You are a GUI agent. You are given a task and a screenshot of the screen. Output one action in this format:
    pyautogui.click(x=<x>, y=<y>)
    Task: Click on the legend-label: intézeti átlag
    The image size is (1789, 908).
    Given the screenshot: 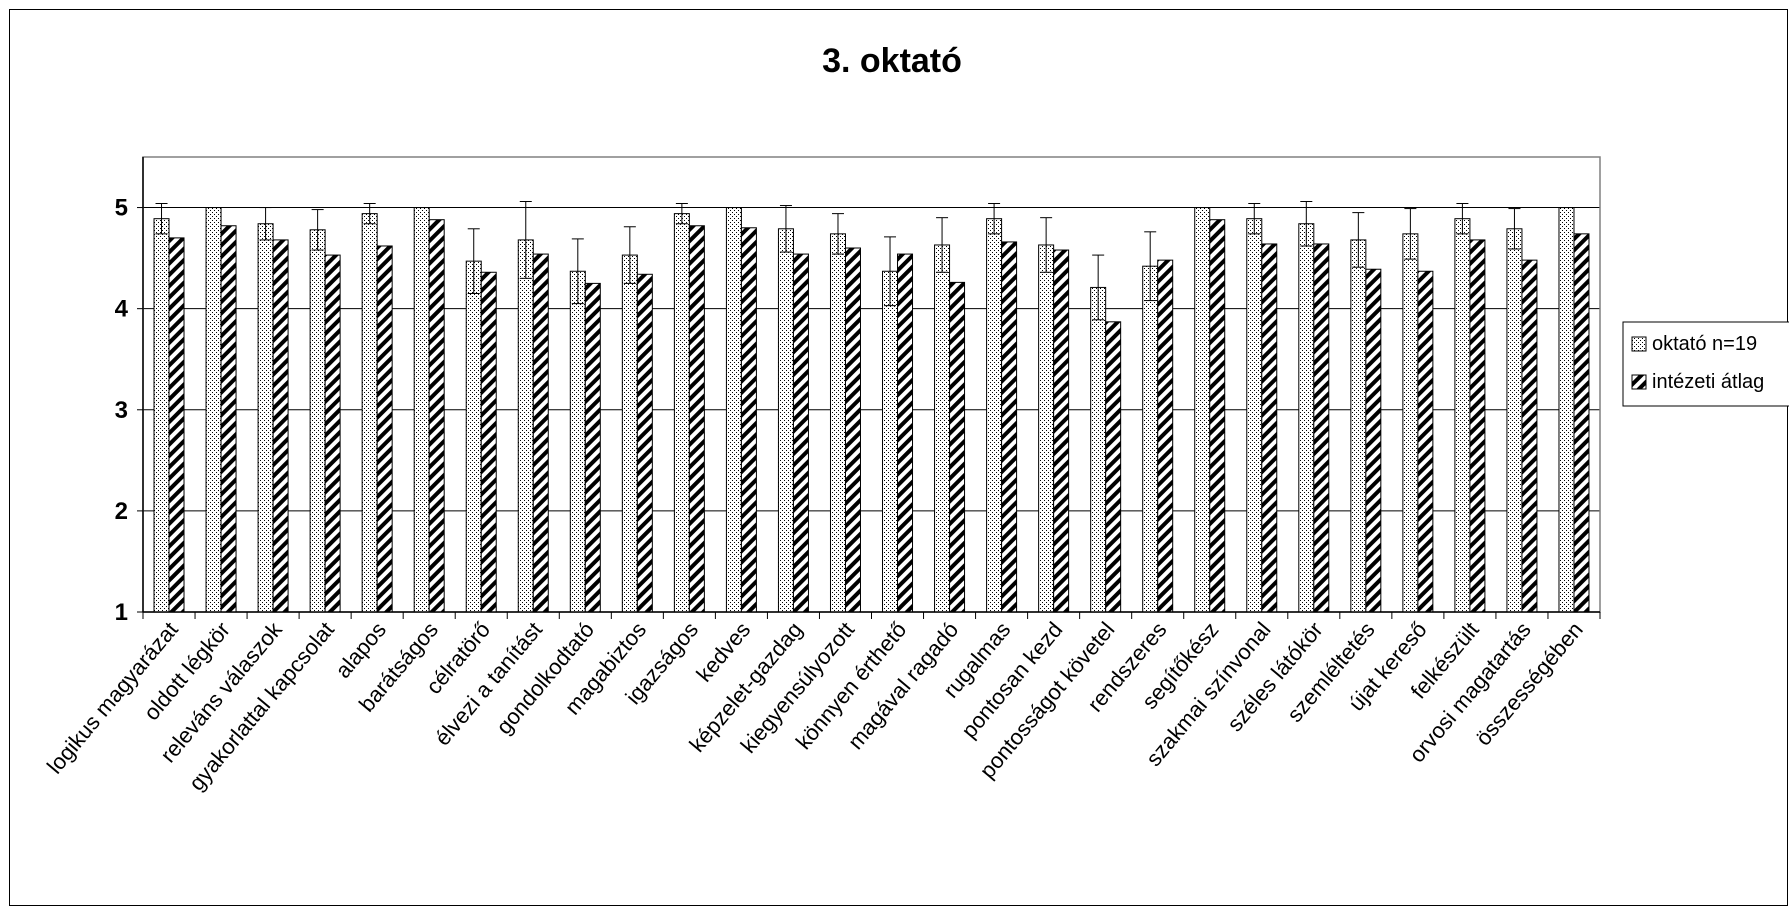 What is the action you would take?
    pyautogui.click(x=1708, y=382)
    